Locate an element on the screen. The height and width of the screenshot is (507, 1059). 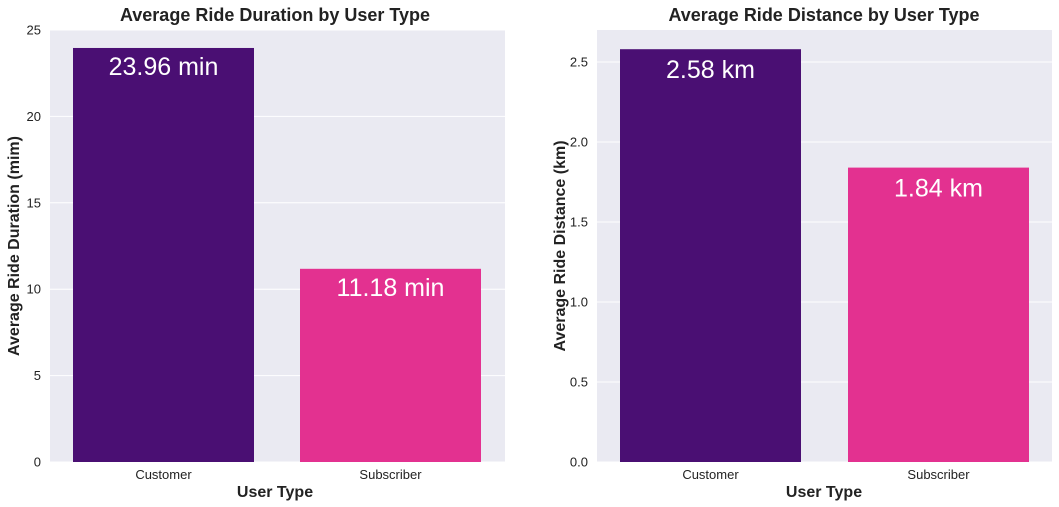
y-tick-label-duration: 20 is located at coordinates (34, 116).